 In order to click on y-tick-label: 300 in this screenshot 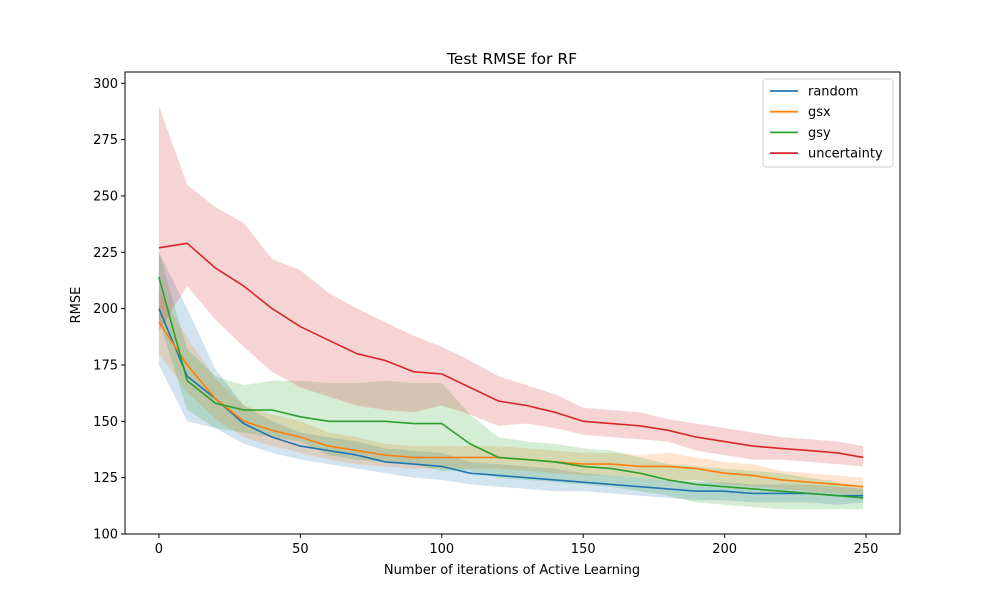, I will do `click(105, 84)`.